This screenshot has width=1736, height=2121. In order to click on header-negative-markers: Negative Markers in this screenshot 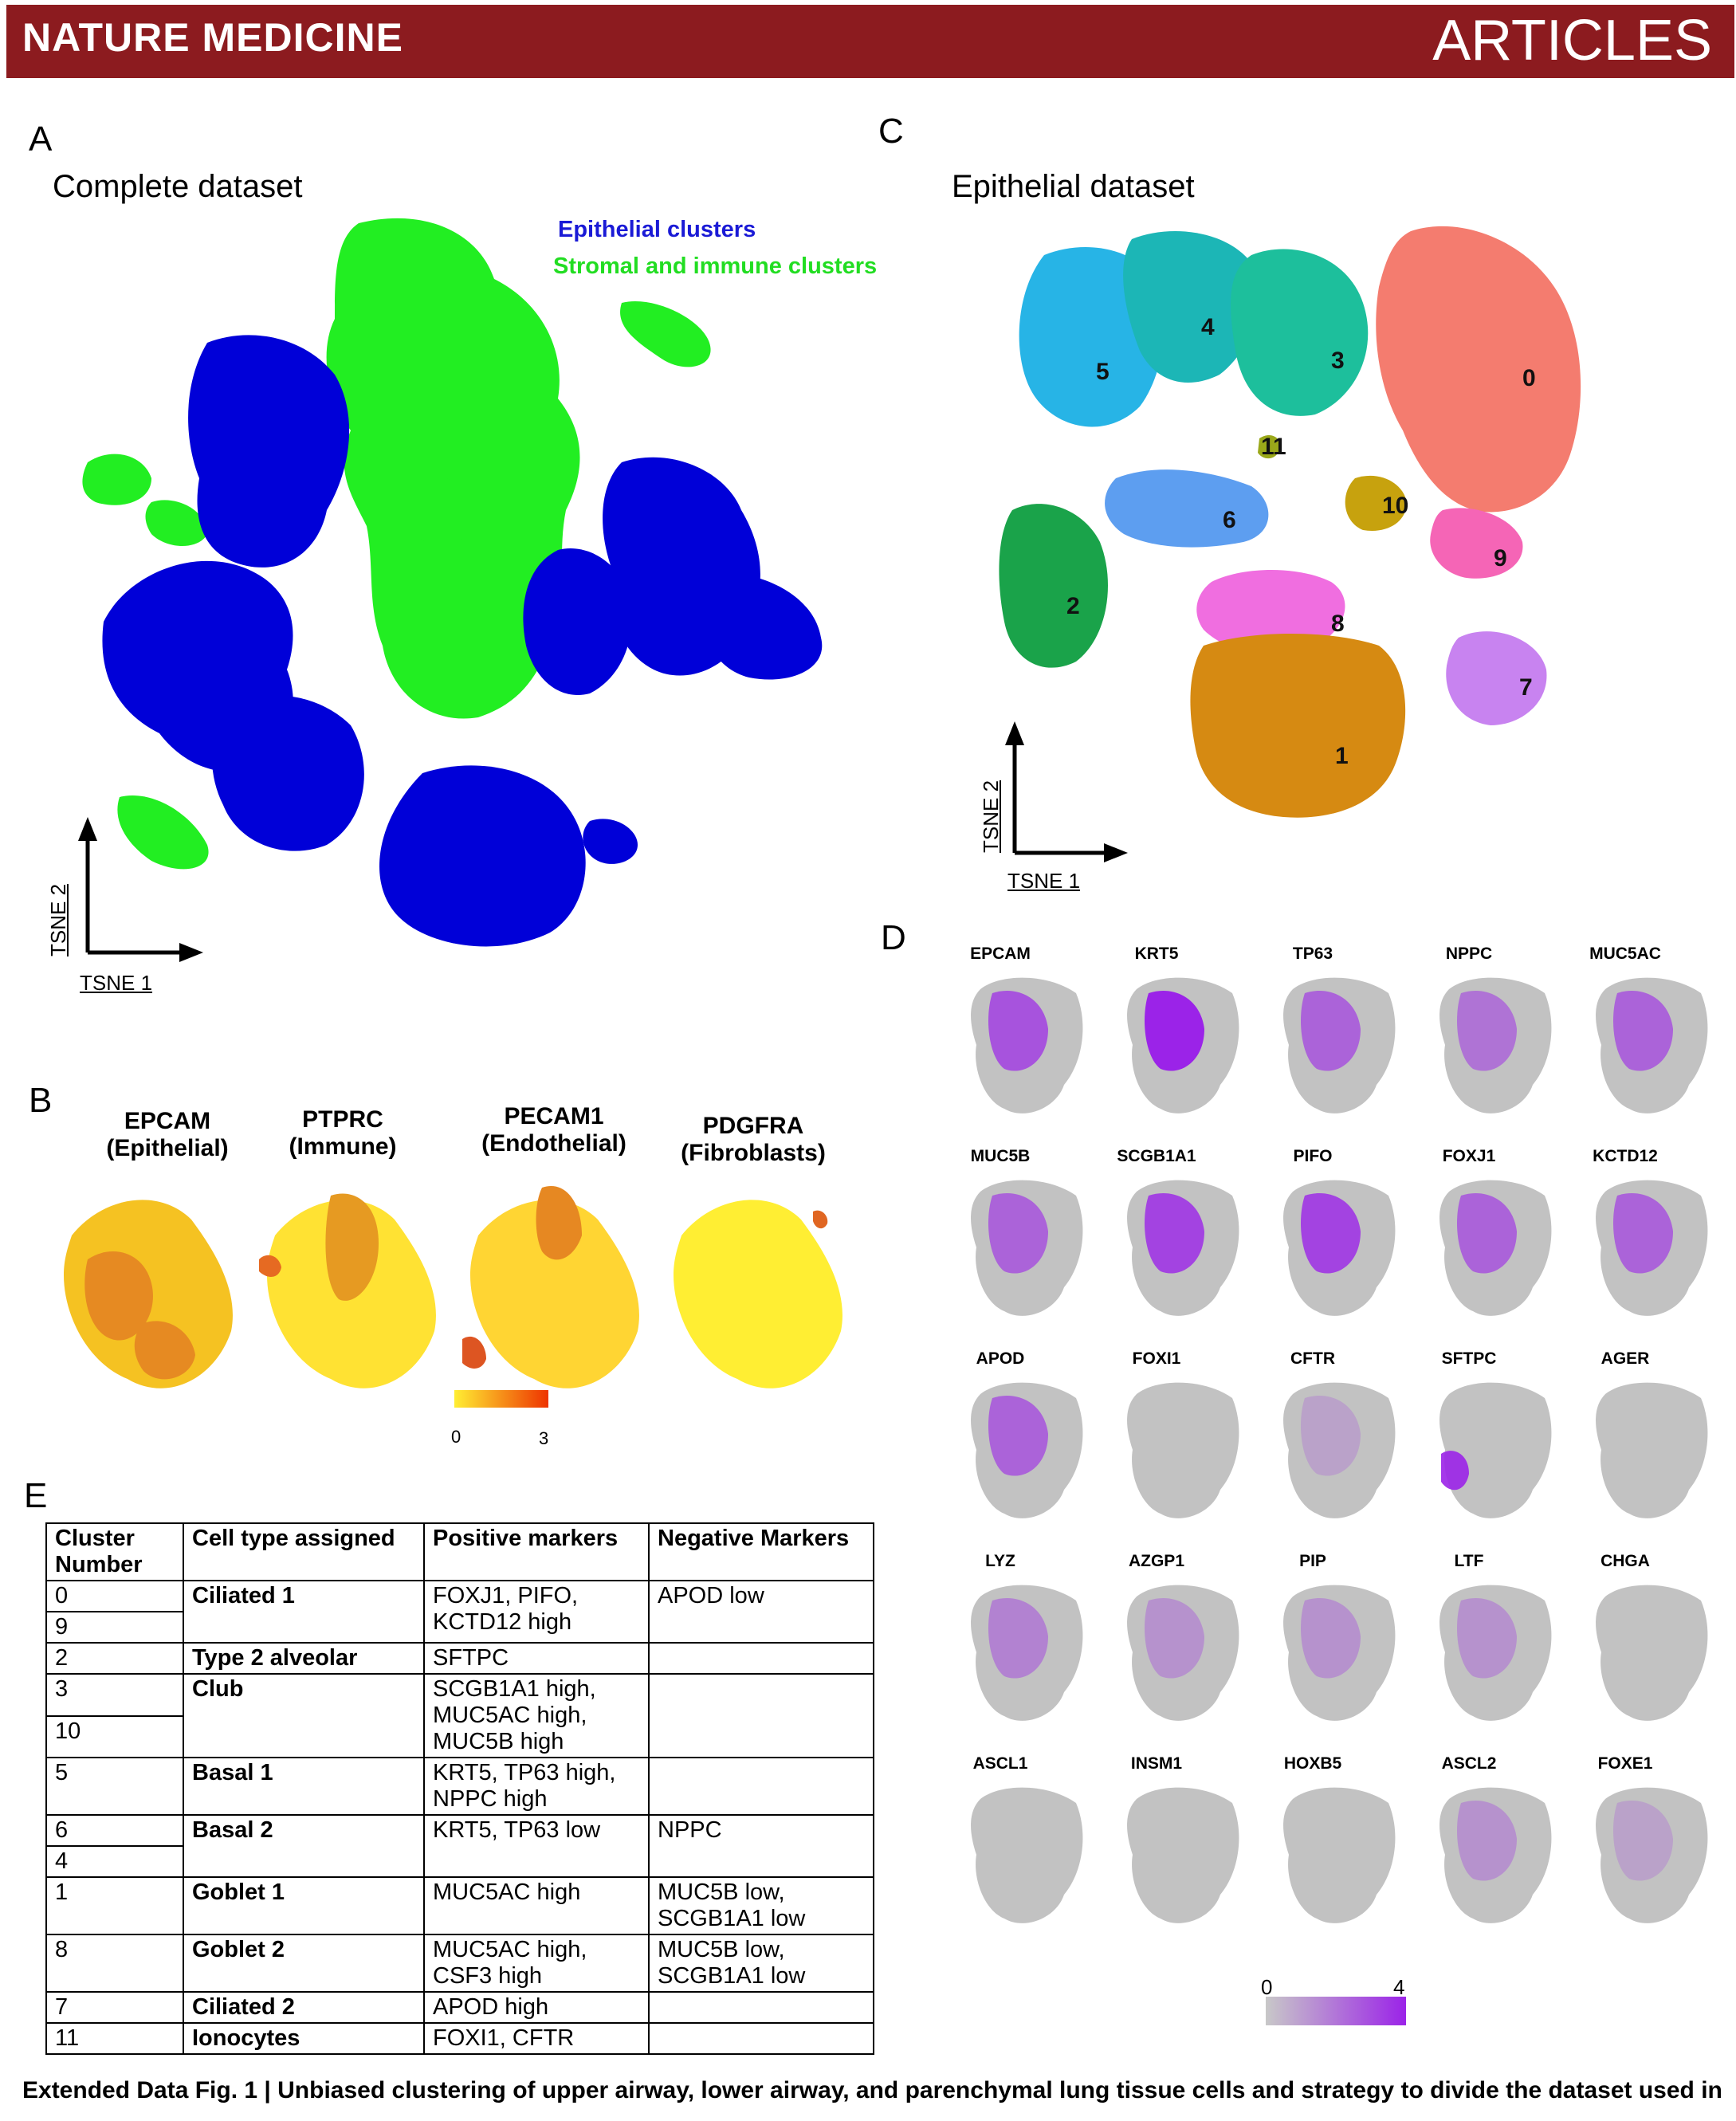, I will do `click(761, 1551)`.